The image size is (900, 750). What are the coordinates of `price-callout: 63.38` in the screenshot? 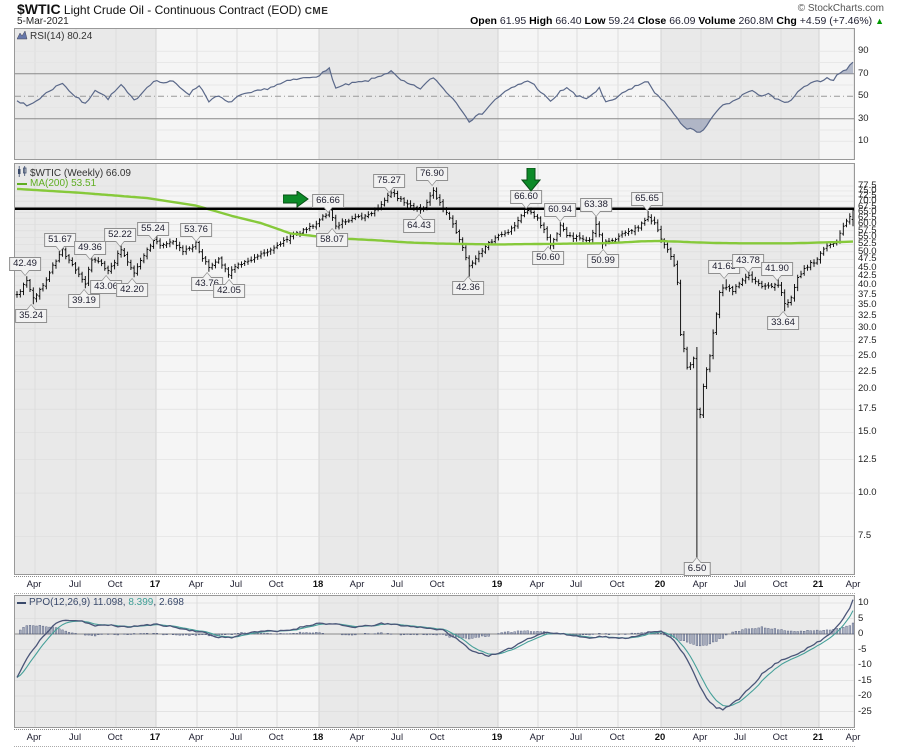 It's located at (596, 207).